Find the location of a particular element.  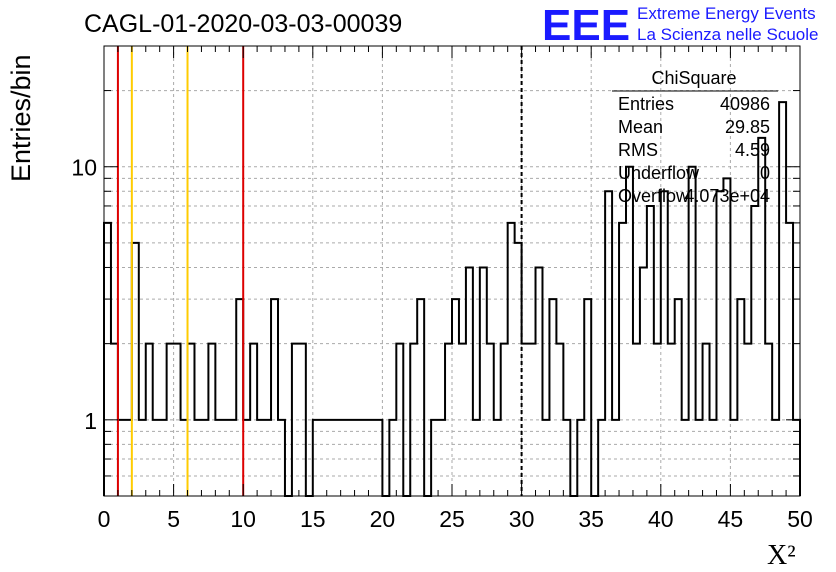

x-axis-label: X² is located at coordinates (781, 555).